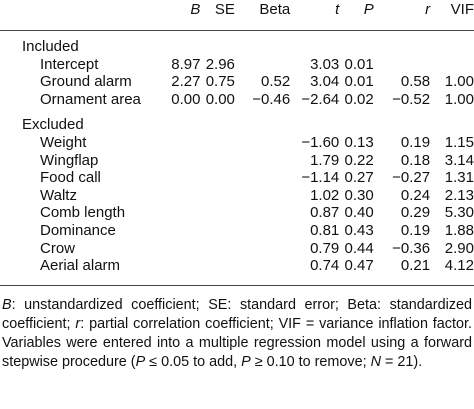 Image resolution: width=474 pixels, height=409 pixels. I want to click on cell: −0.52, so click(411, 99).